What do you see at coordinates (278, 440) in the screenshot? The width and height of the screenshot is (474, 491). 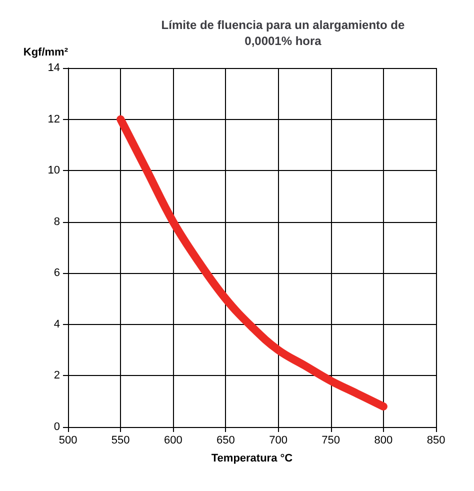 I see `x-tick-label: 700` at bounding box center [278, 440].